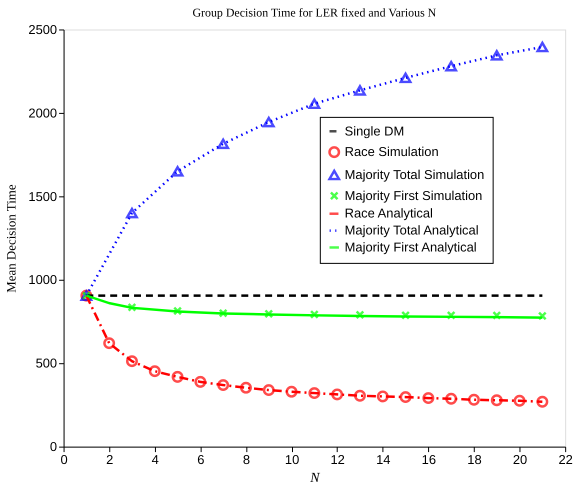 Image resolution: width=588 pixels, height=485 pixels. What do you see at coordinates (383, 460) in the screenshot?
I see `x-tick-label: 14` at bounding box center [383, 460].